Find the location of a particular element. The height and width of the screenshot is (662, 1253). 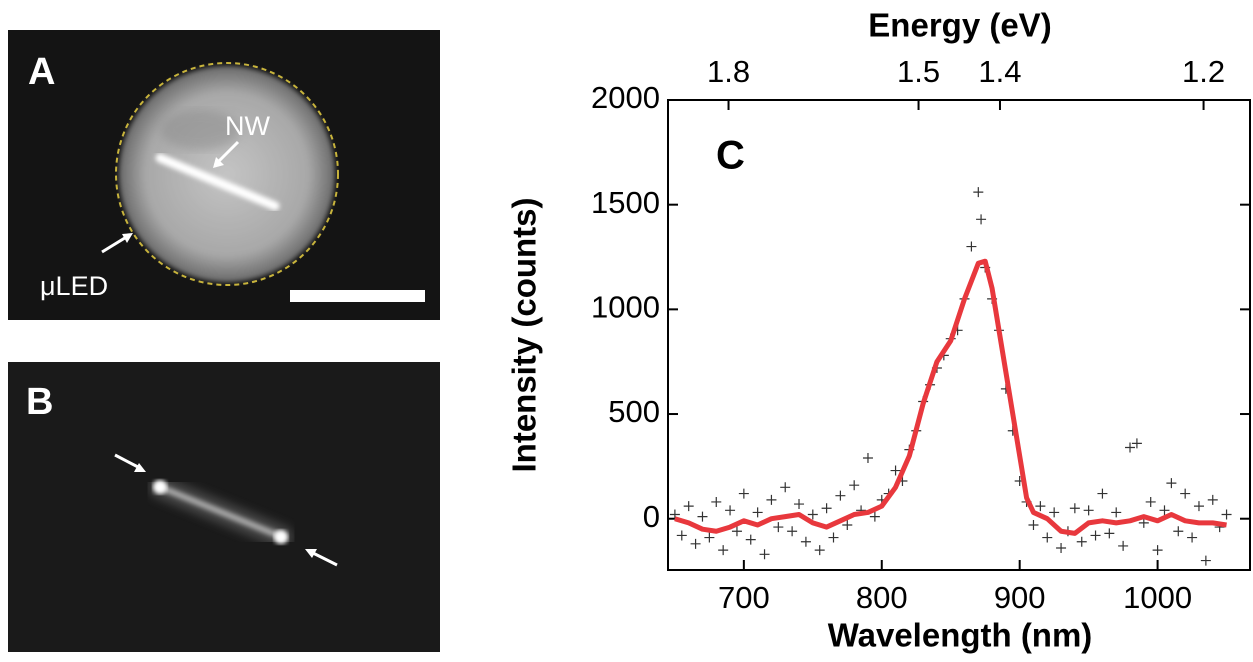

shadow is located at coordinates (200, 130).